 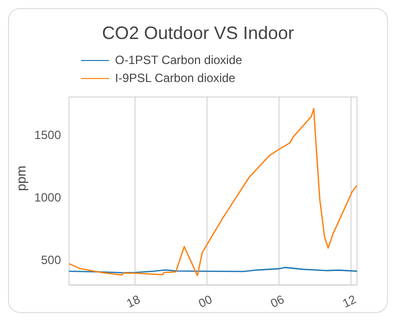 What do you see at coordinates (21, 178) in the screenshot?
I see `y-axis-title: ppm` at bounding box center [21, 178].